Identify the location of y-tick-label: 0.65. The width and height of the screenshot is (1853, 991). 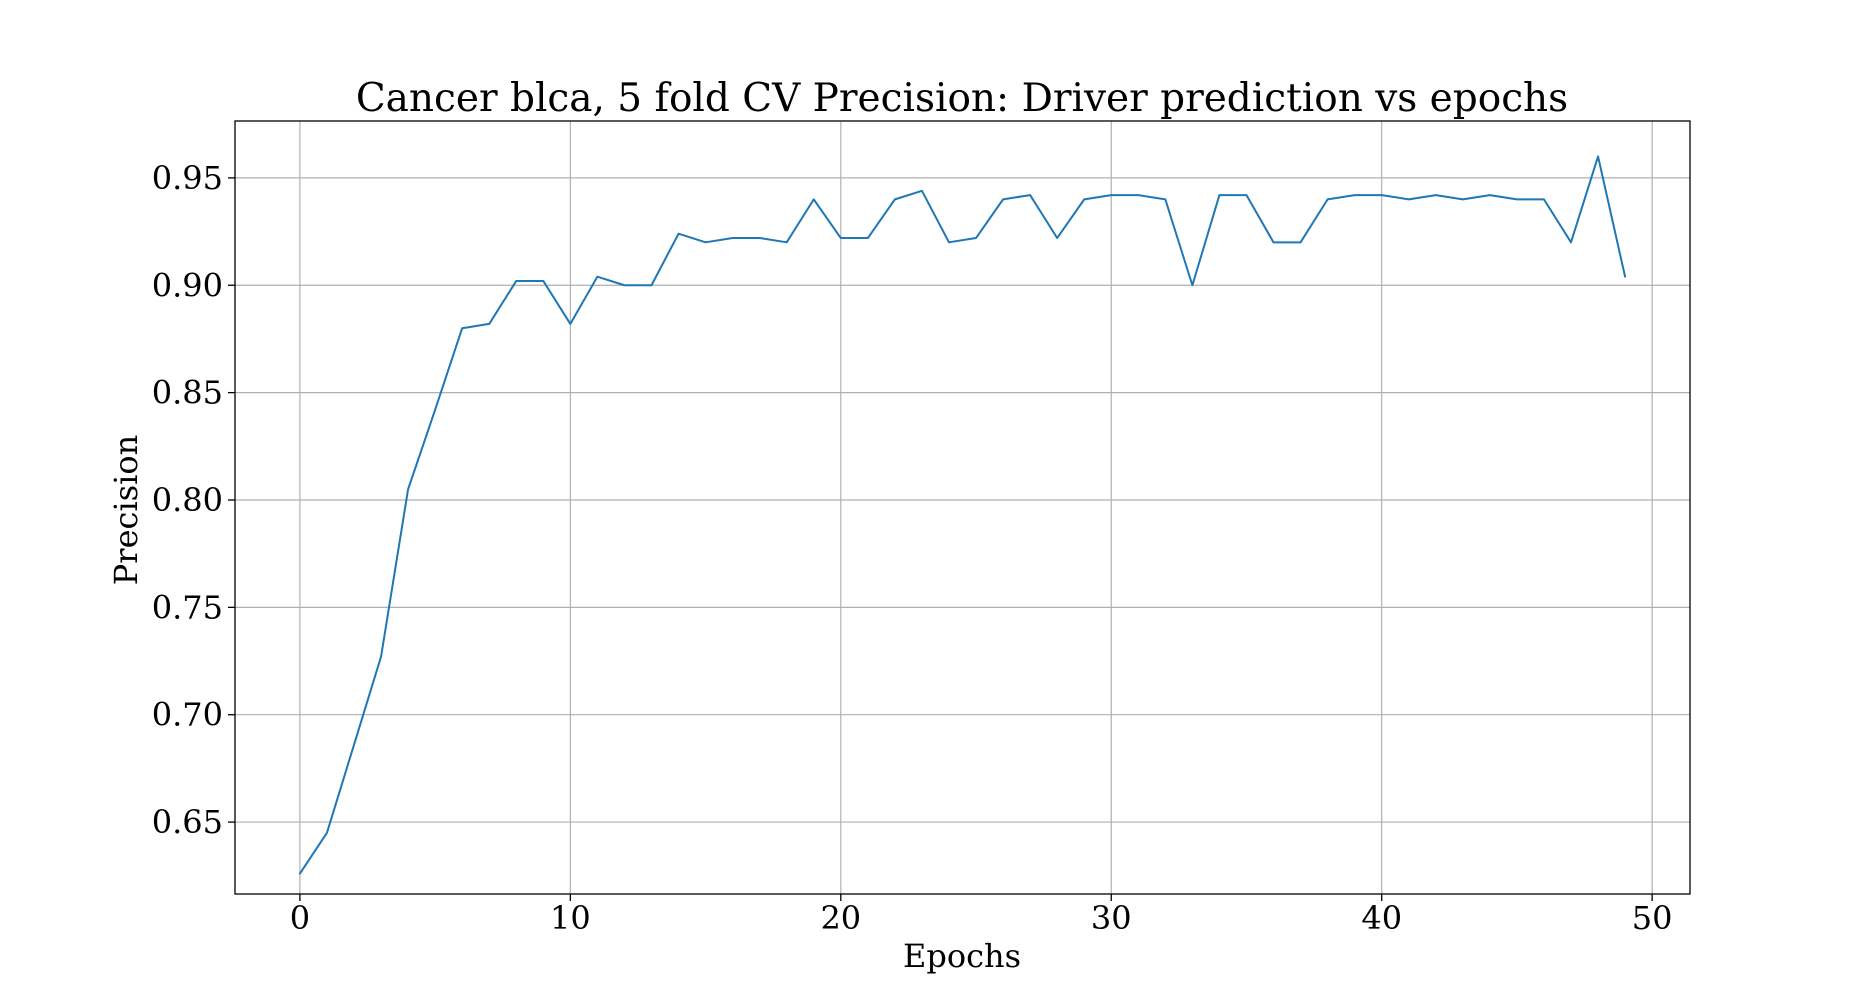
(187, 822).